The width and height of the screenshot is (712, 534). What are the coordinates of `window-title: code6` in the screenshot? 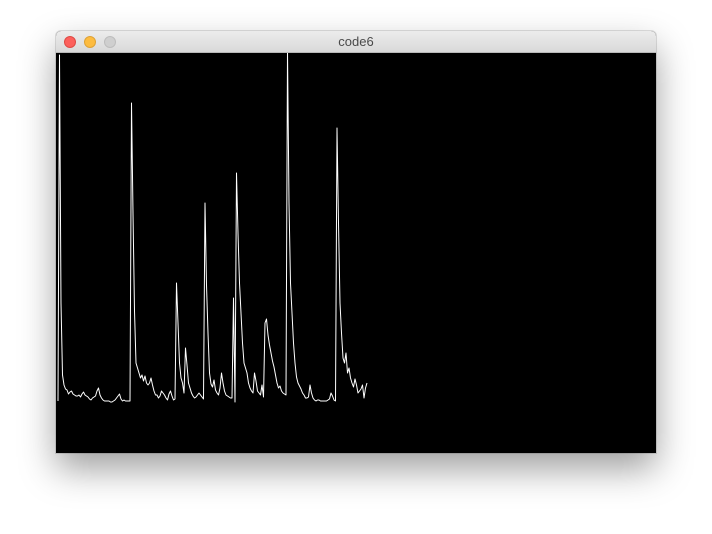 It's located at (356, 41).